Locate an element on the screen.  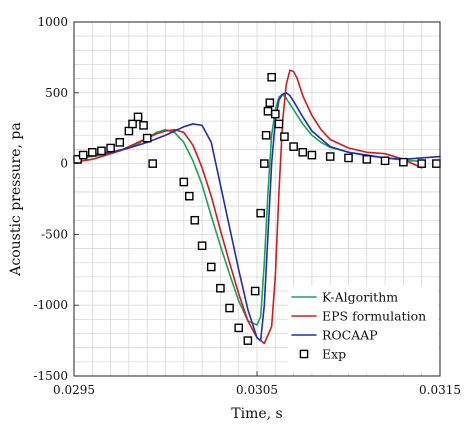
y-tick-label: 1000 is located at coordinates (52, 22).